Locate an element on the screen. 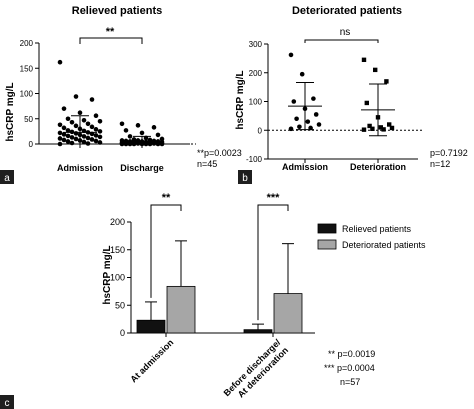 The image size is (474, 409). panel-c-p-value-1: ** p=0.0019 is located at coordinates (351, 354).